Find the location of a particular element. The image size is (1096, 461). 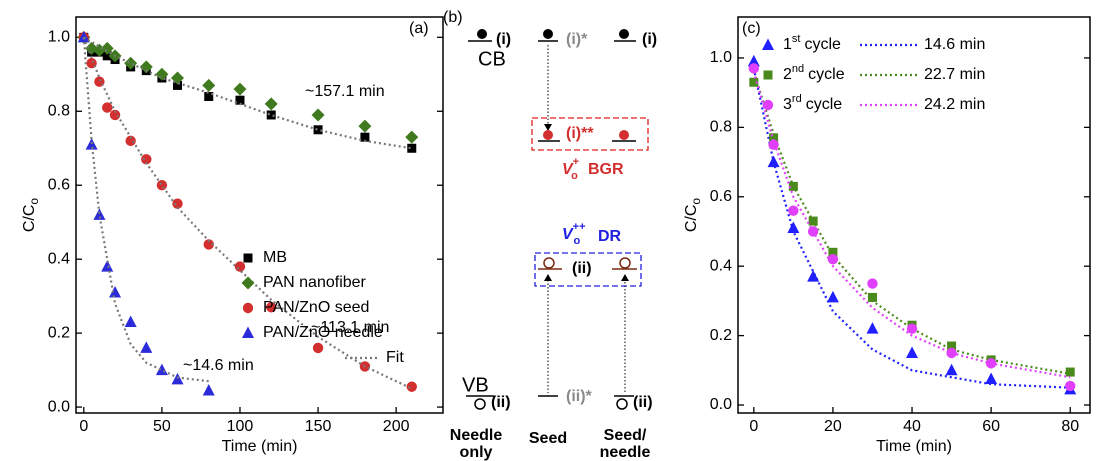

arrow-head is located at coordinates (625, 277).